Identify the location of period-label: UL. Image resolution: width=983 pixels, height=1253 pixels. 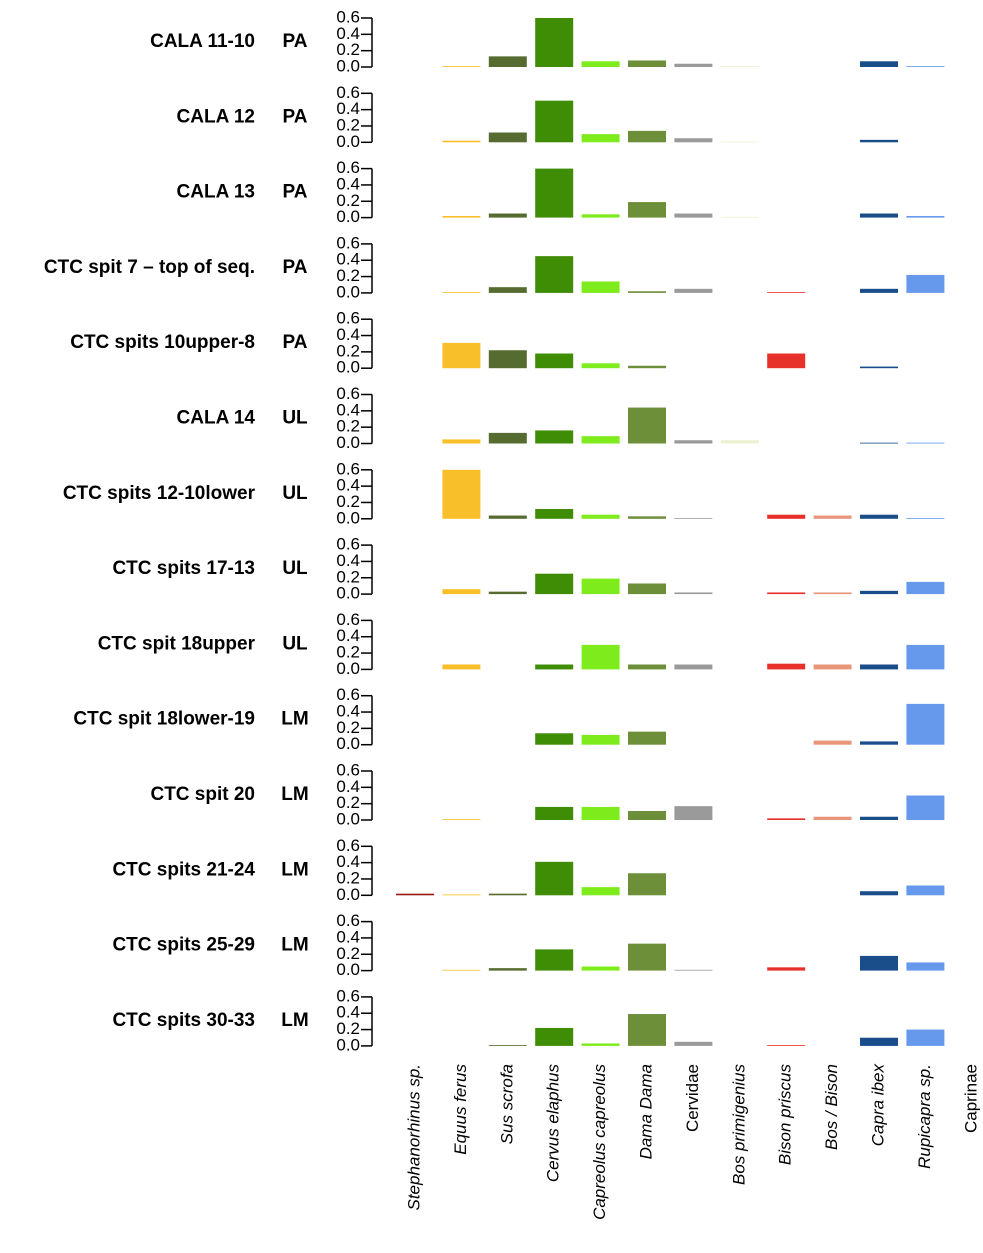
(295, 493).